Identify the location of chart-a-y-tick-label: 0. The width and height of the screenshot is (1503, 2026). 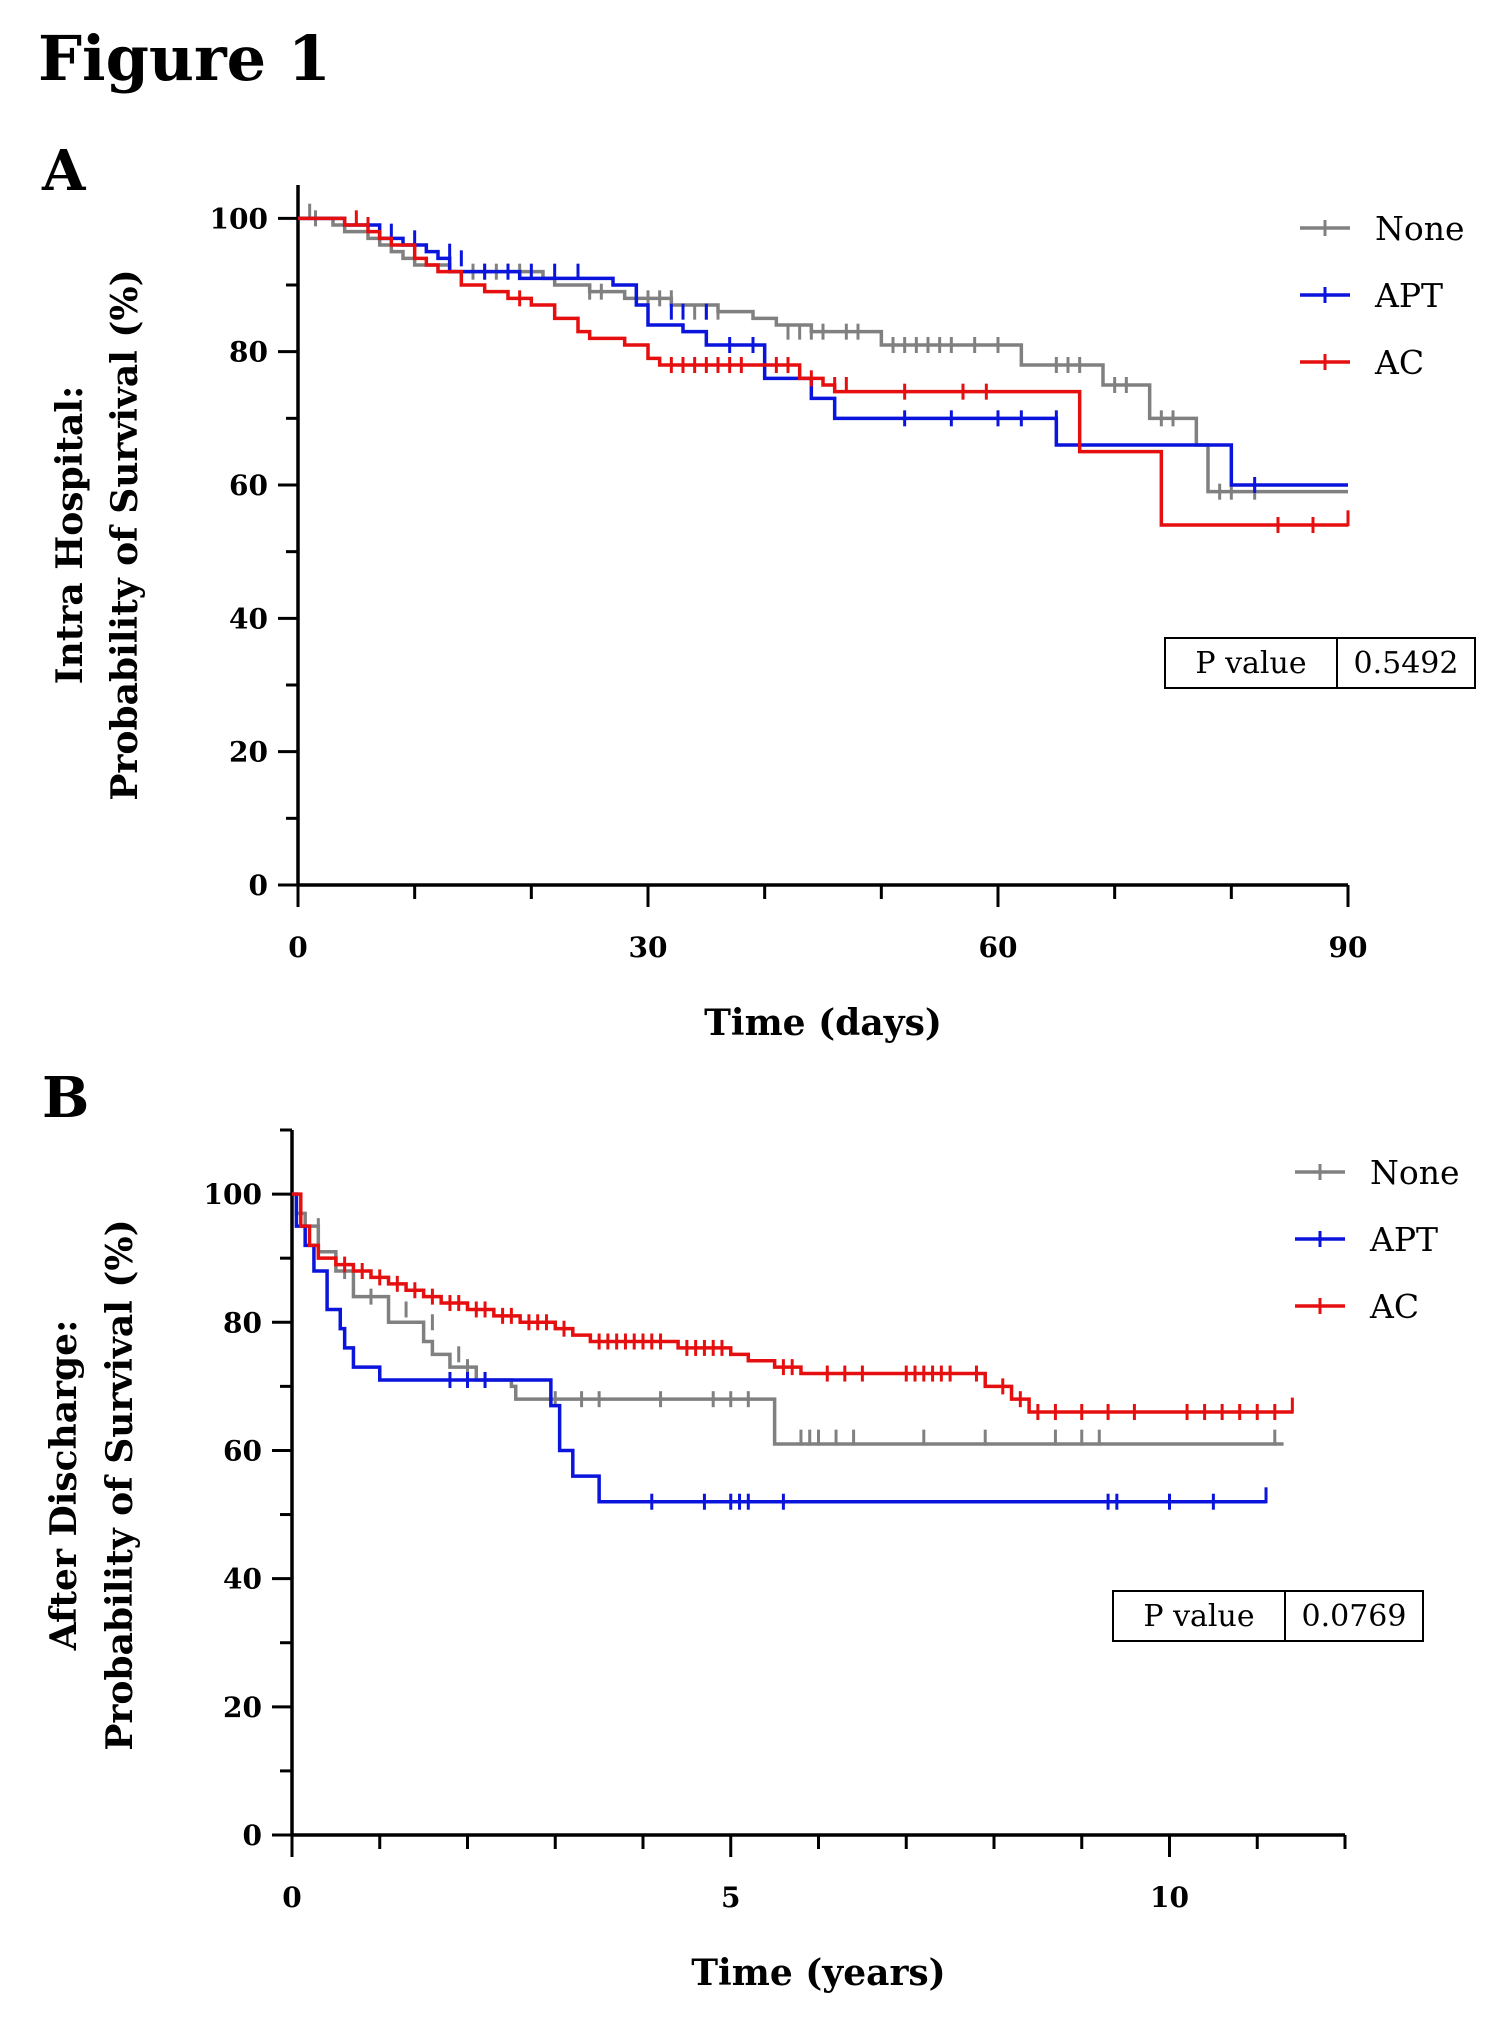
(258, 885).